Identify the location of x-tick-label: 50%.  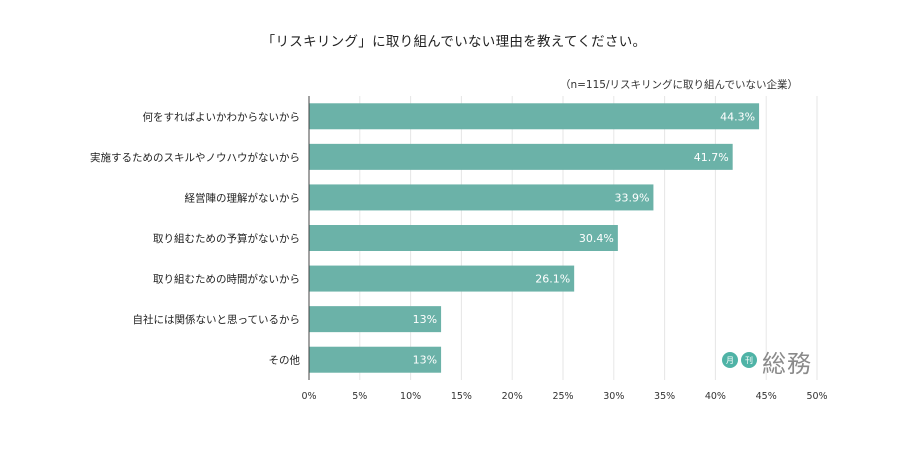
(816, 396).